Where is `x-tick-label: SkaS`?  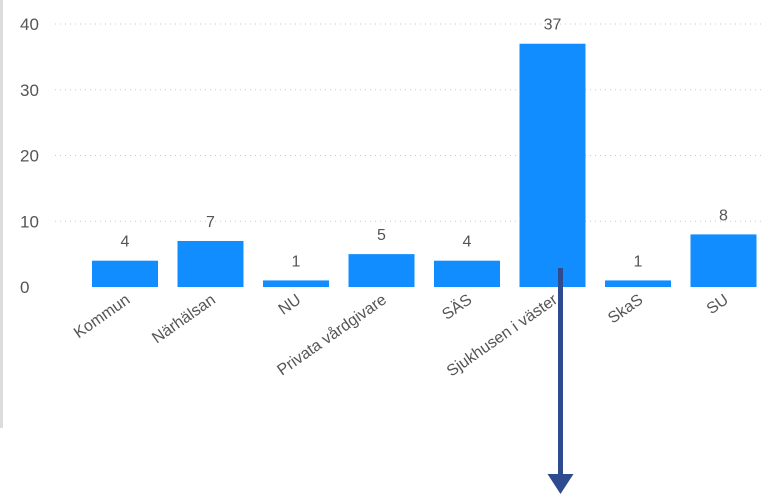 x-tick-label: SkaS is located at coordinates (625, 309).